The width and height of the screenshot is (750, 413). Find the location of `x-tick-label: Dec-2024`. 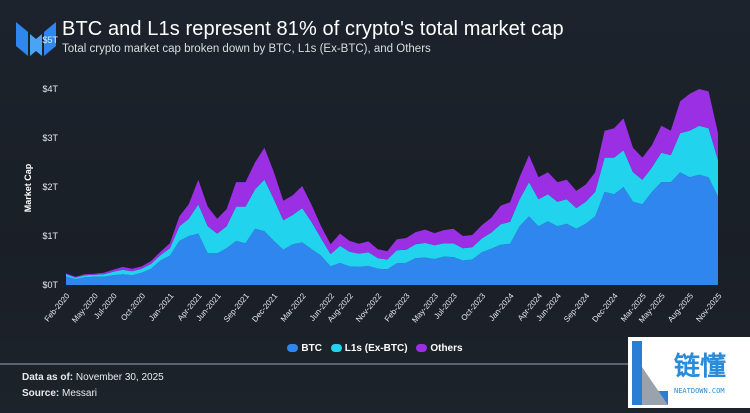

x-tick-label: Dec-2024 is located at coordinates (605, 307).